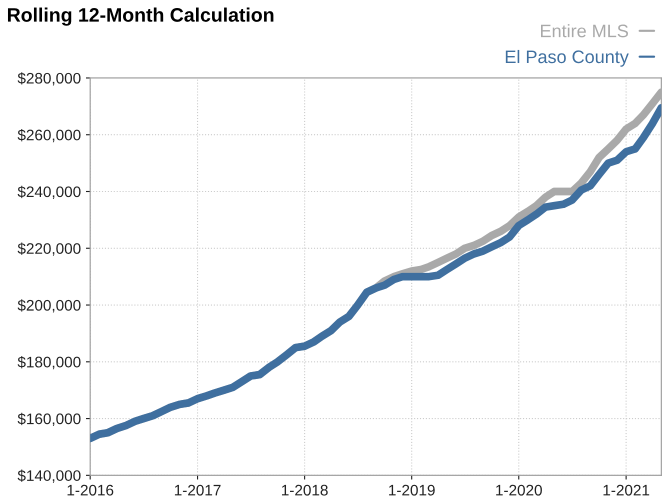  I want to click on y-tick-label: $160,000, so click(49, 419).